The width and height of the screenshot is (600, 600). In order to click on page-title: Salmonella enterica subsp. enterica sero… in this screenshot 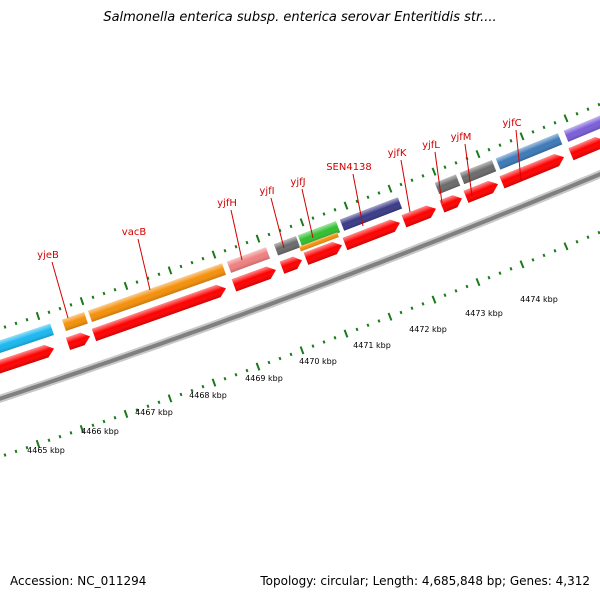, I will do `click(300, 17)`.